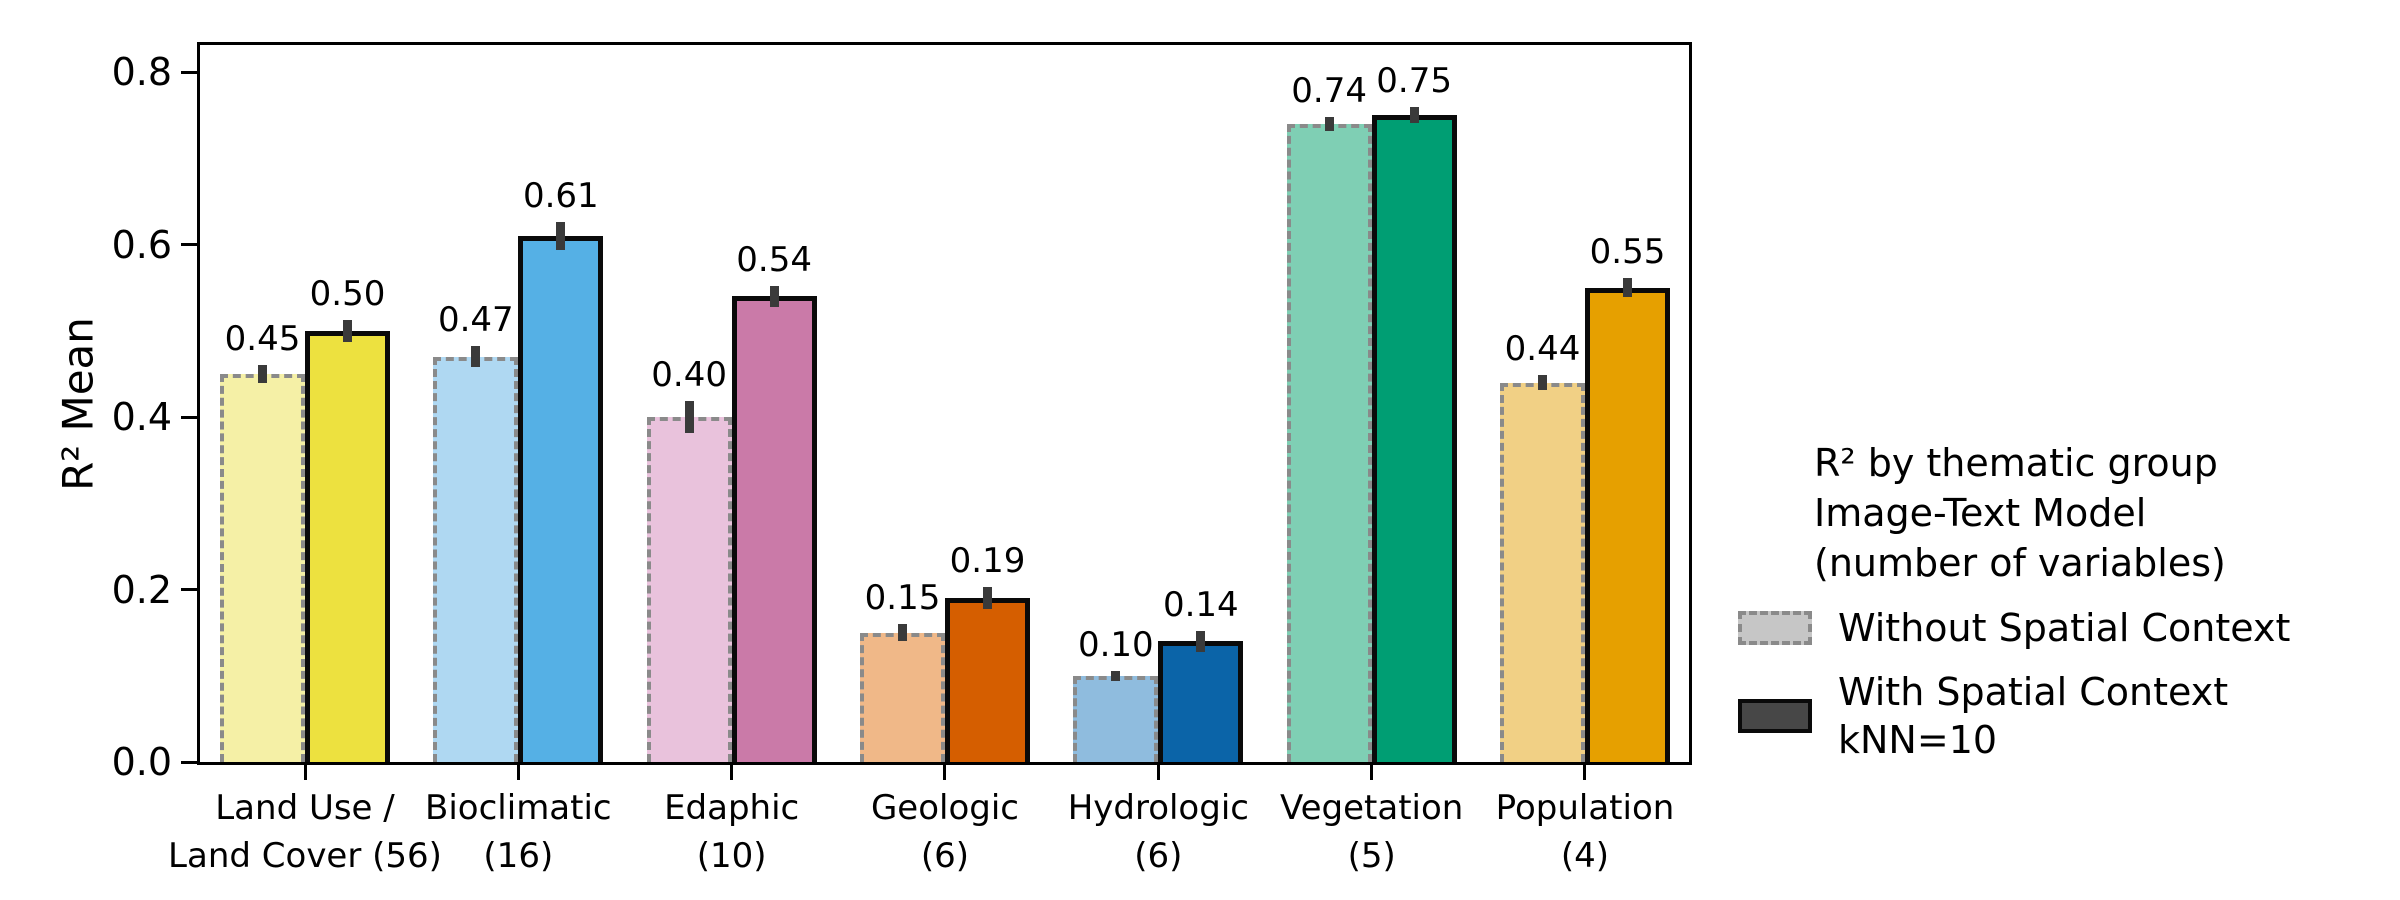 The height and width of the screenshot is (900, 2400). I want to click on legend-item-with-spatial-context: With Spatial Context kNN=10, so click(2068, 716).